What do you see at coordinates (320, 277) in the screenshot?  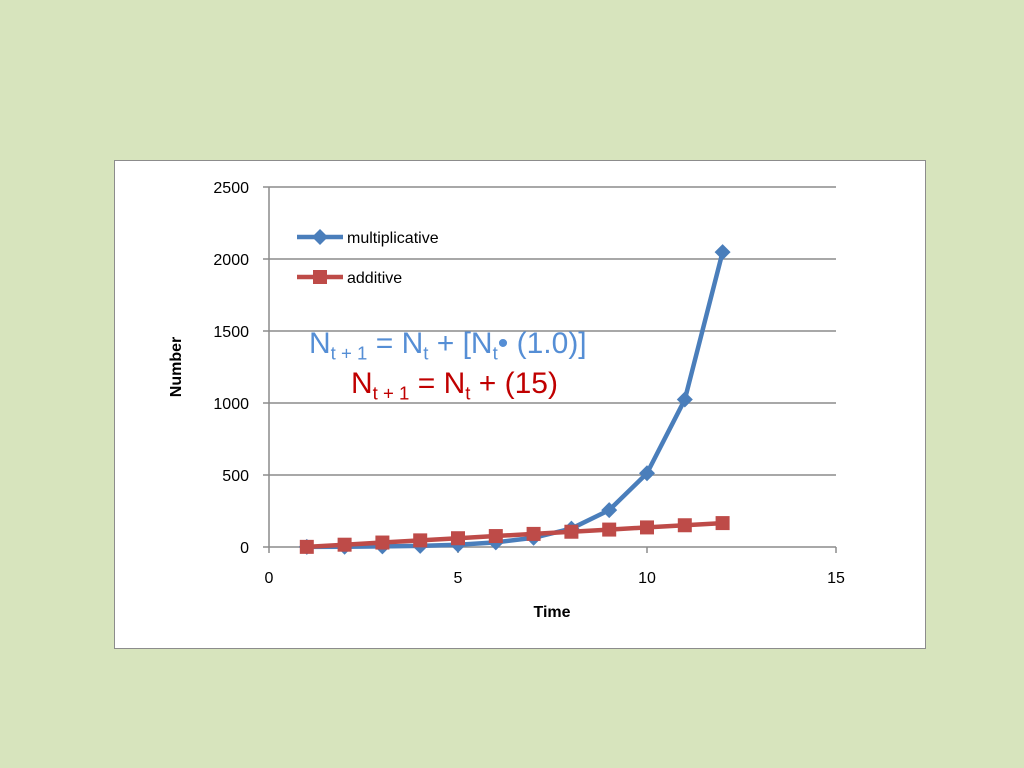 I see `legend-marker-additive` at bounding box center [320, 277].